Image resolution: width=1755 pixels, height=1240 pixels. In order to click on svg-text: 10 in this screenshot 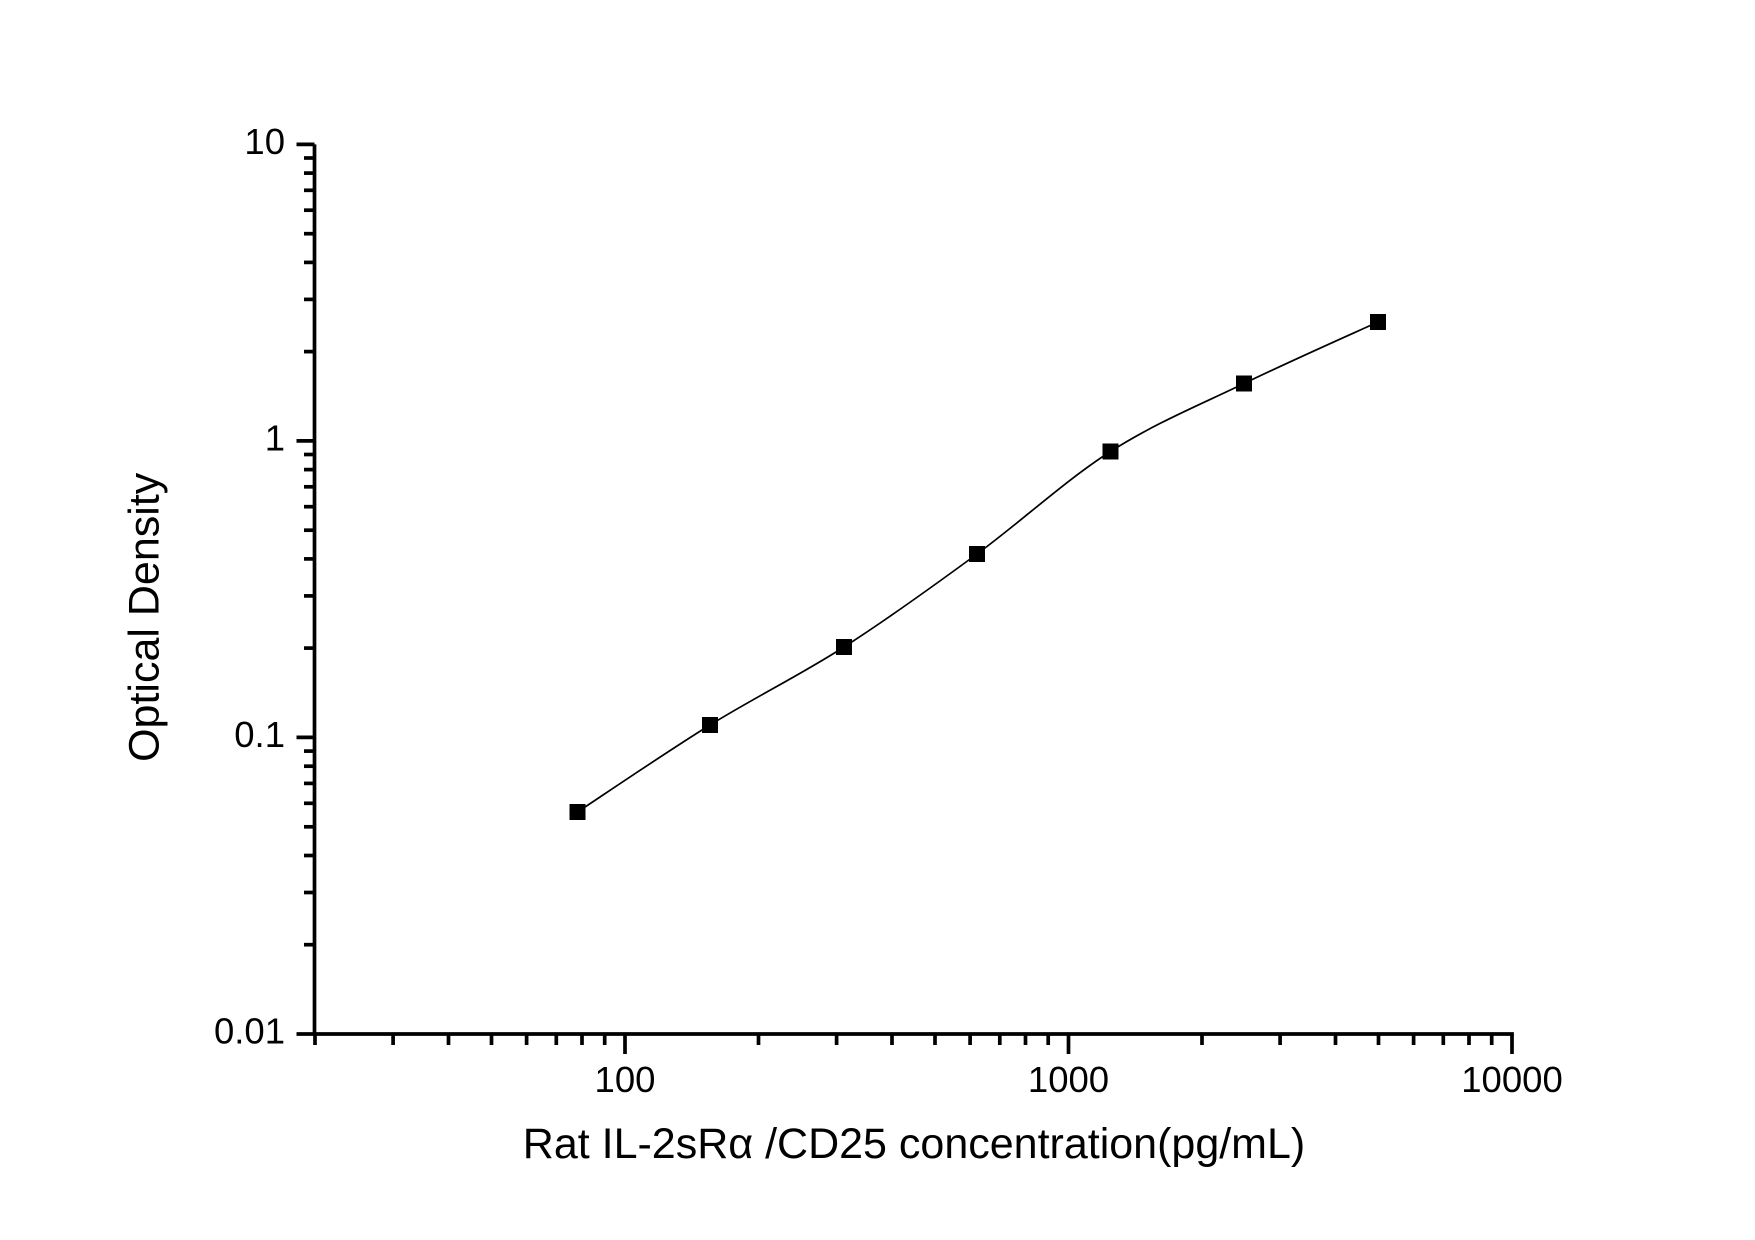, I will do `click(264, 141)`.